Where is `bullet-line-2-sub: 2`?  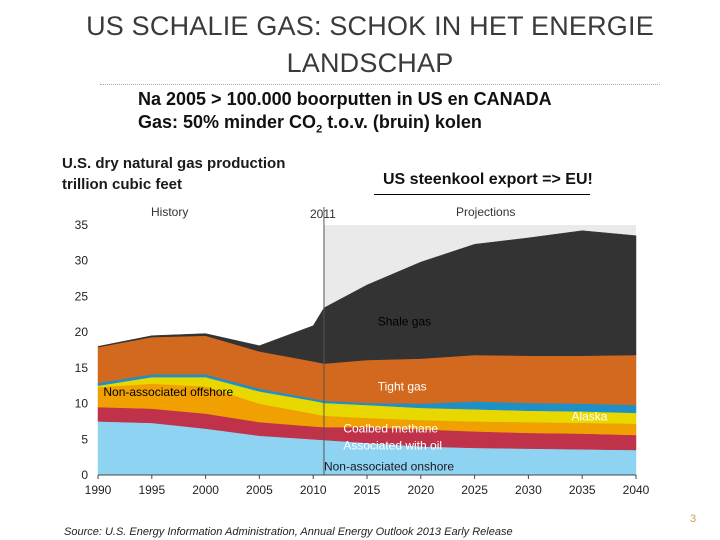
bullet-line-2-sub: 2 is located at coordinates (319, 129).